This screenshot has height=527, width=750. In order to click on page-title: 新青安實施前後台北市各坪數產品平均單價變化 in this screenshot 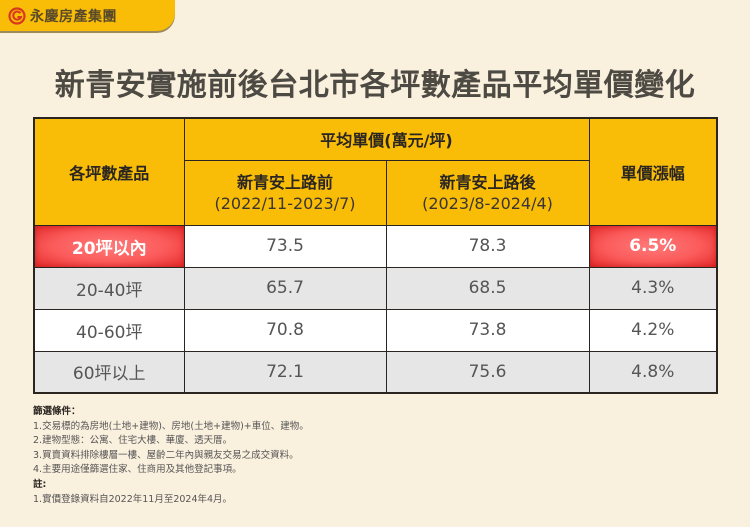, I will do `click(375, 85)`.